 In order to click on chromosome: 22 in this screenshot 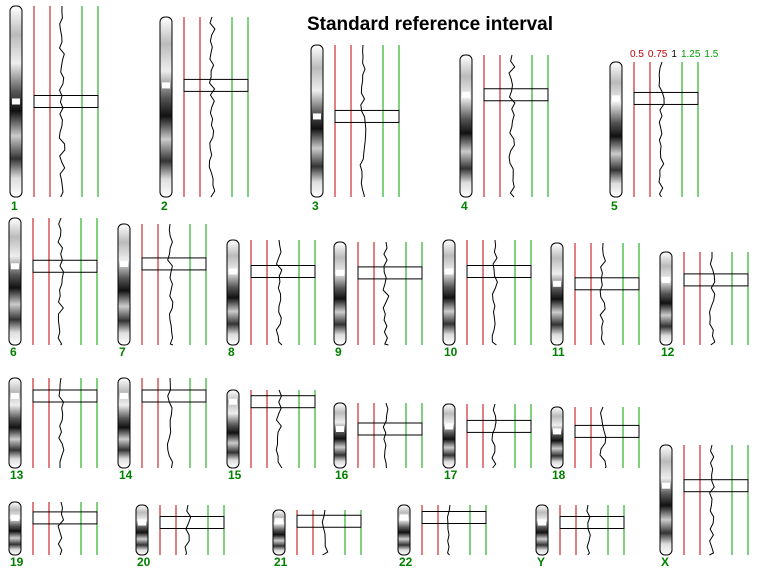, I will do `click(442, 536)`.